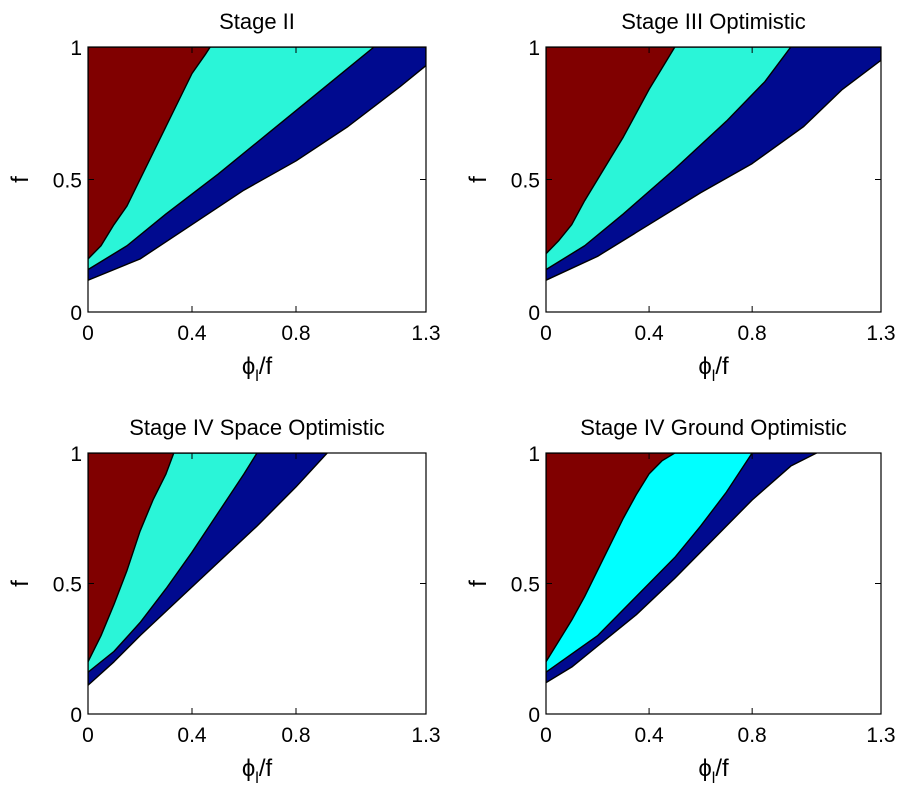 This screenshot has width=902, height=790. What do you see at coordinates (713, 427) in the screenshot?
I see `chart-title: Stage IV Ground Optimistic` at bounding box center [713, 427].